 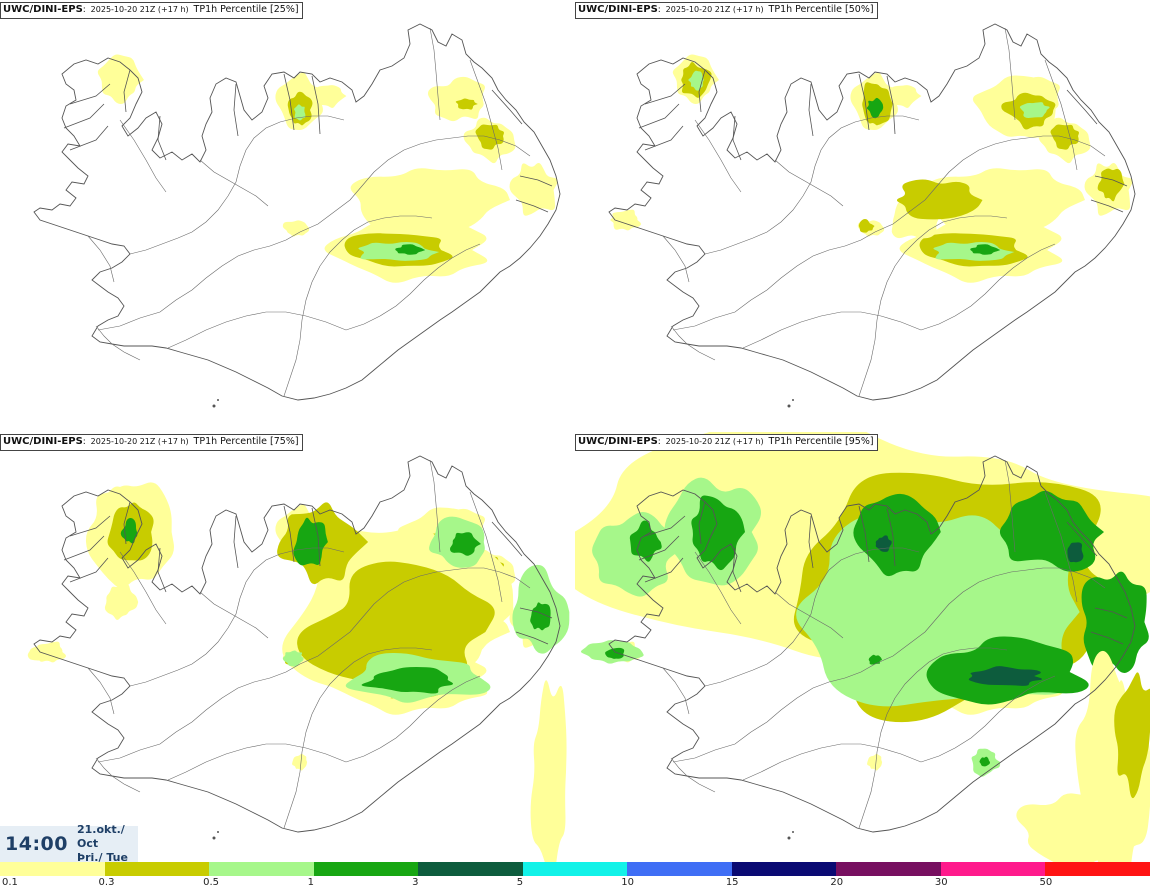 What do you see at coordinates (520, 882) in the screenshot?
I see `colorbar-tick-label: 5` at bounding box center [520, 882].